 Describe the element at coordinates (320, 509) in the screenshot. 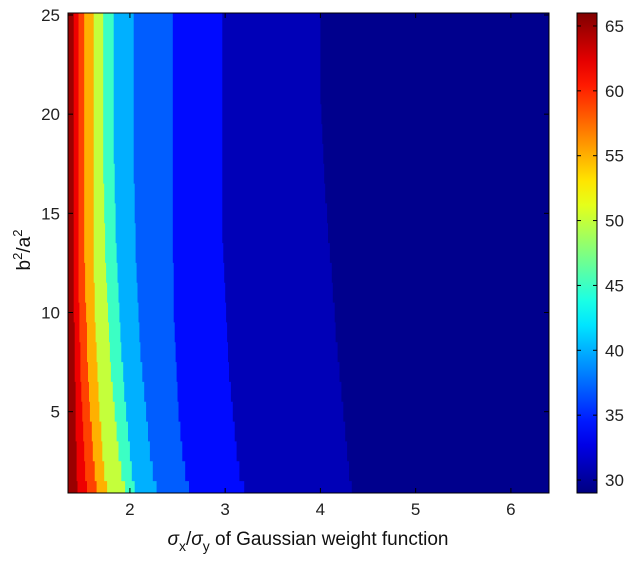

I see `x-tick-label: 4` at that location.